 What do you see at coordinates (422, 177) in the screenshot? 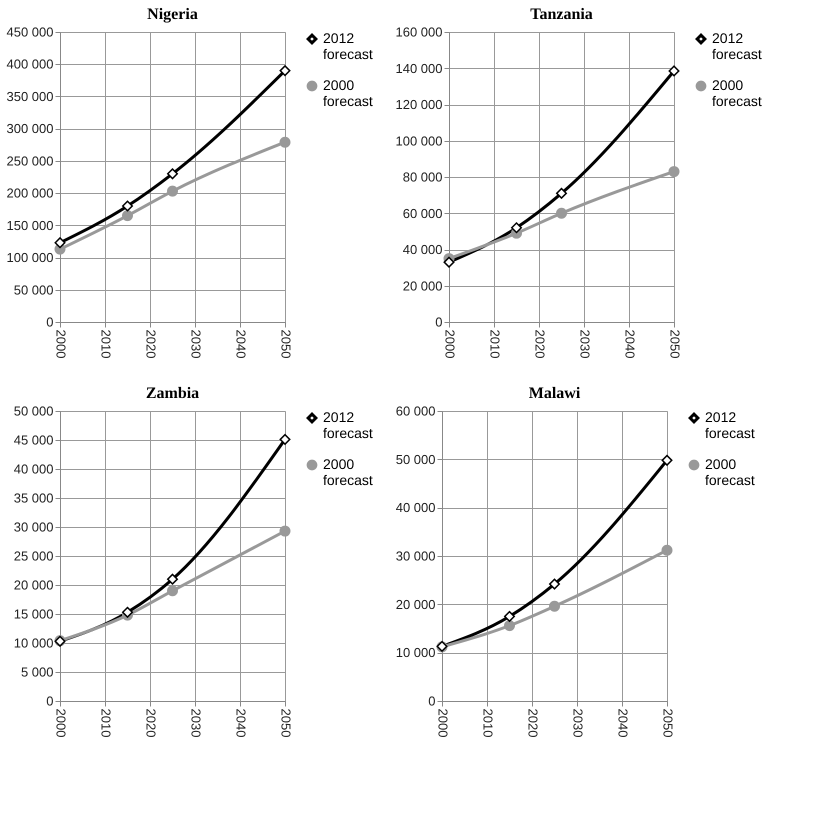
I see `y-tick-label: 80 000` at bounding box center [422, 177].